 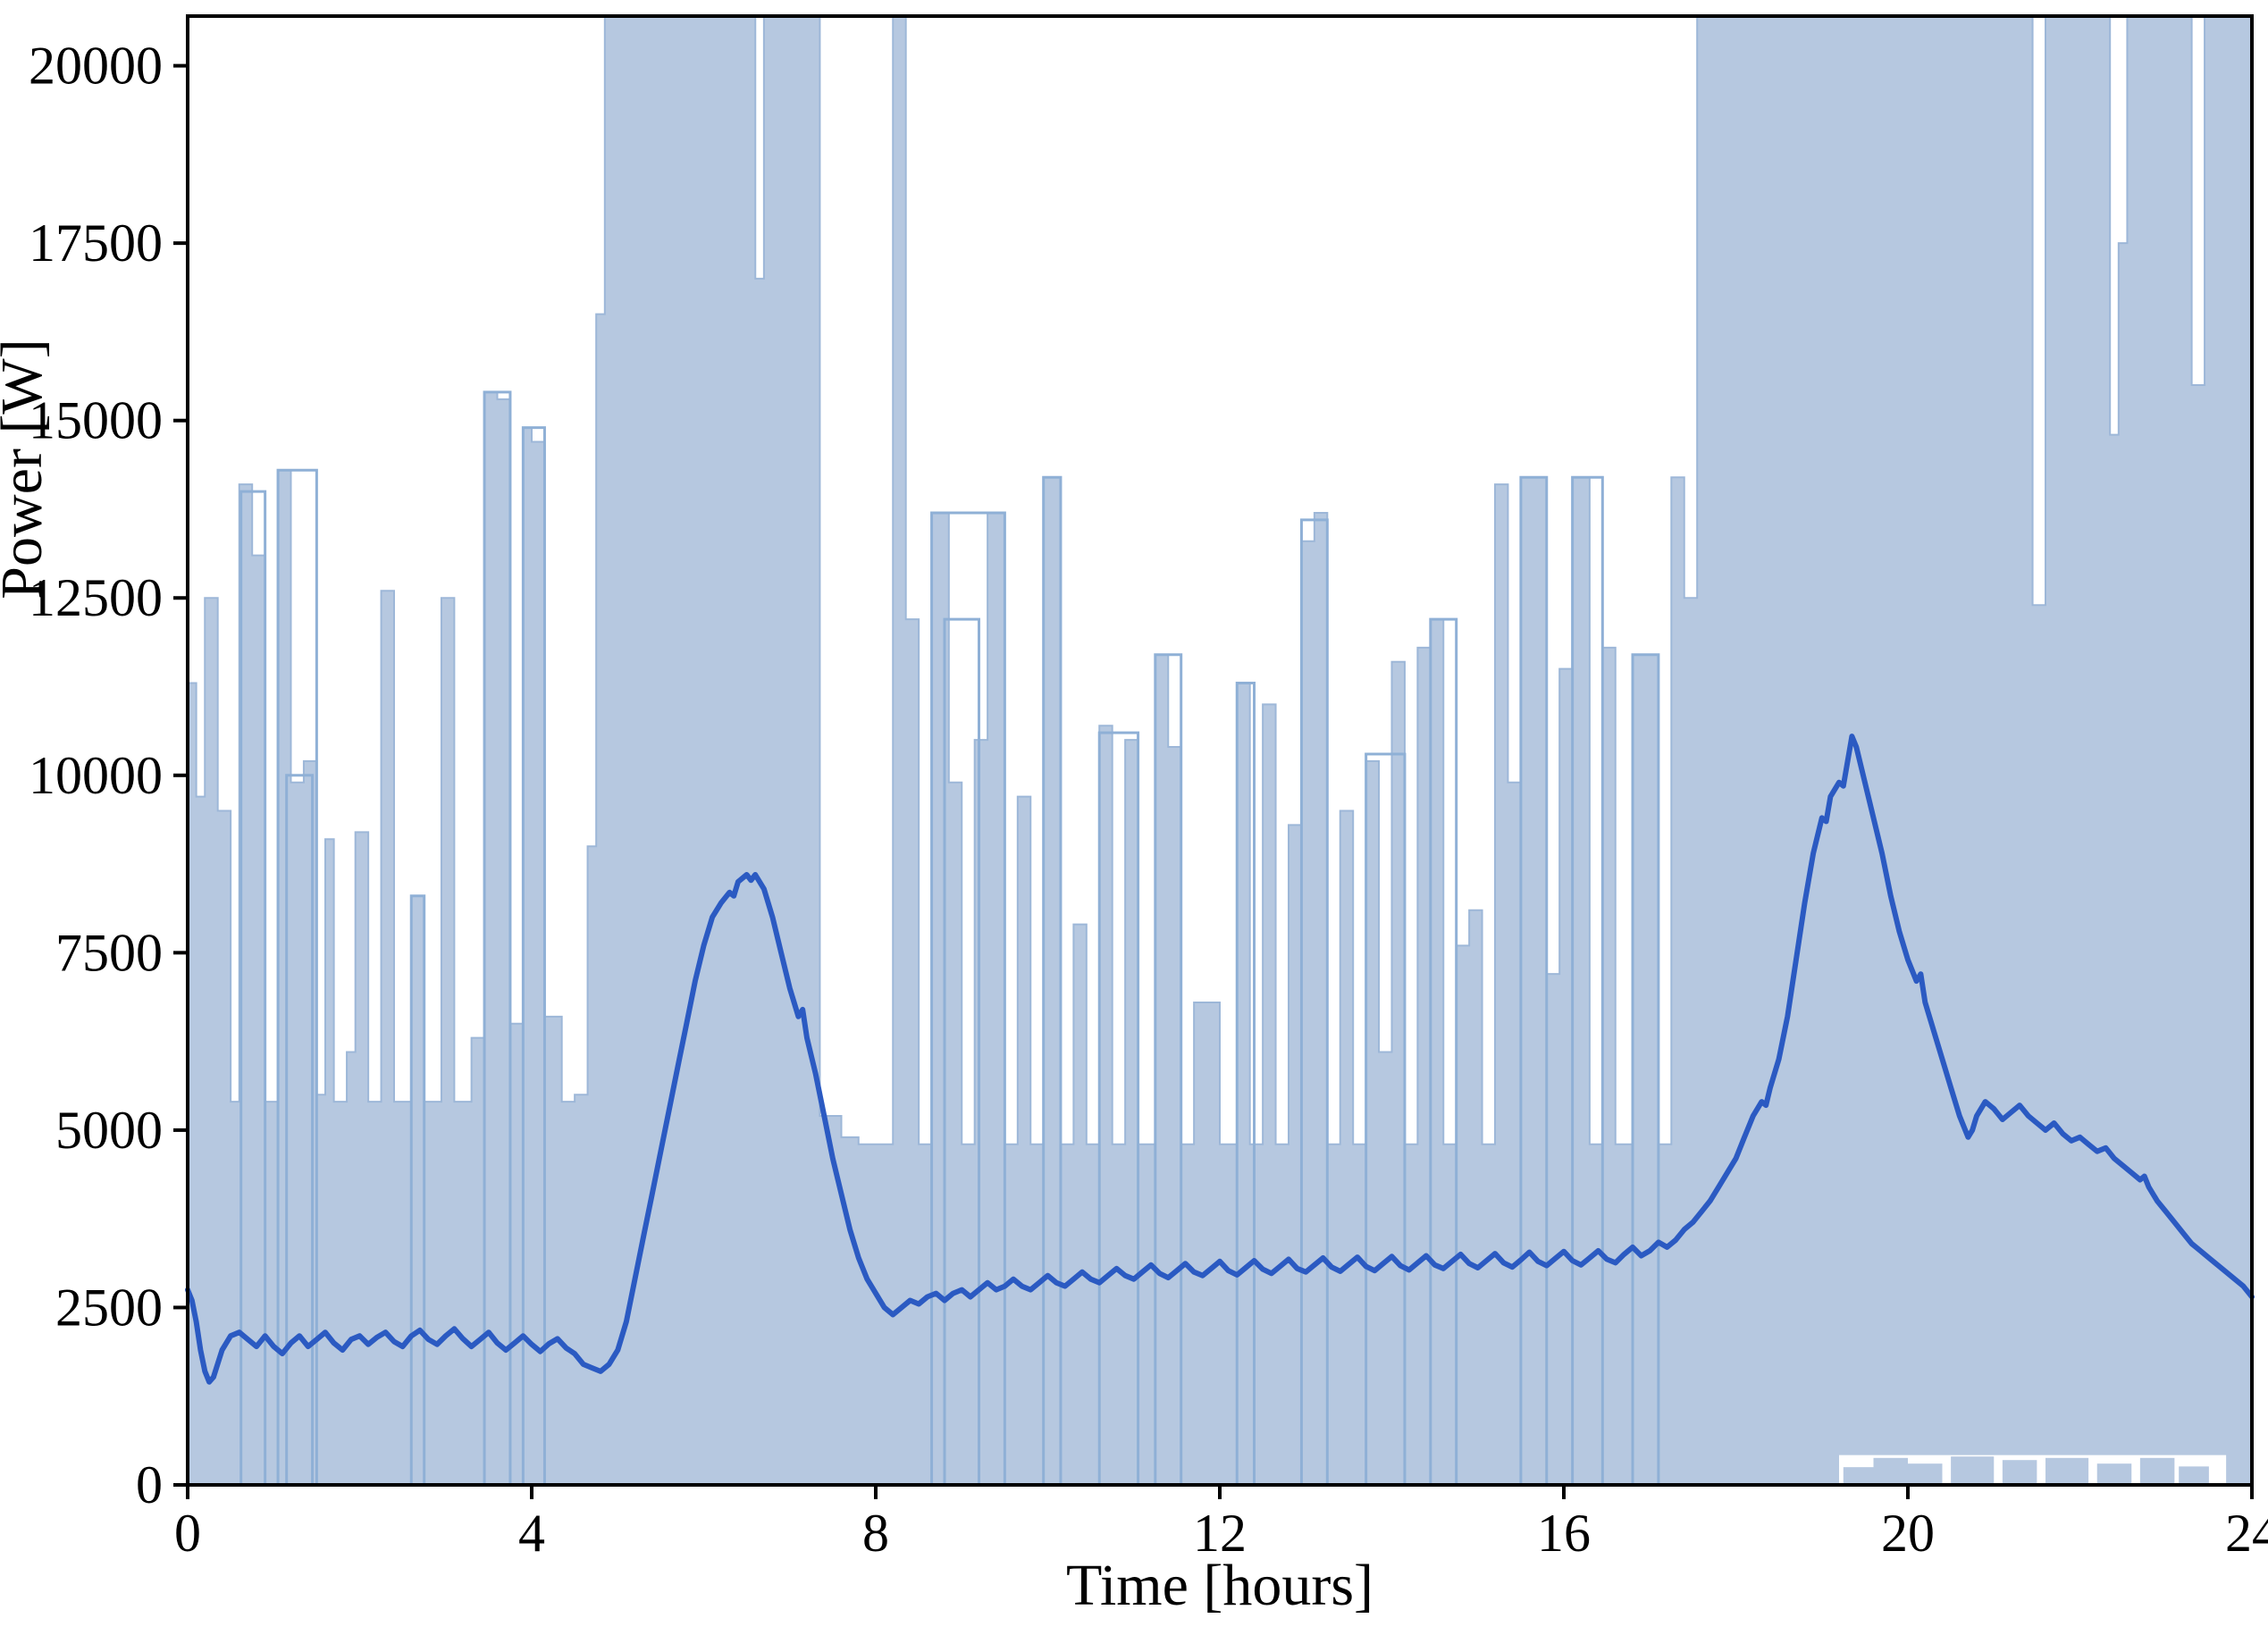 What do you see at coordinates (96, 243) in the screenshot?
I see `y-tick-label: 17500` at bounding box center [96, 243].